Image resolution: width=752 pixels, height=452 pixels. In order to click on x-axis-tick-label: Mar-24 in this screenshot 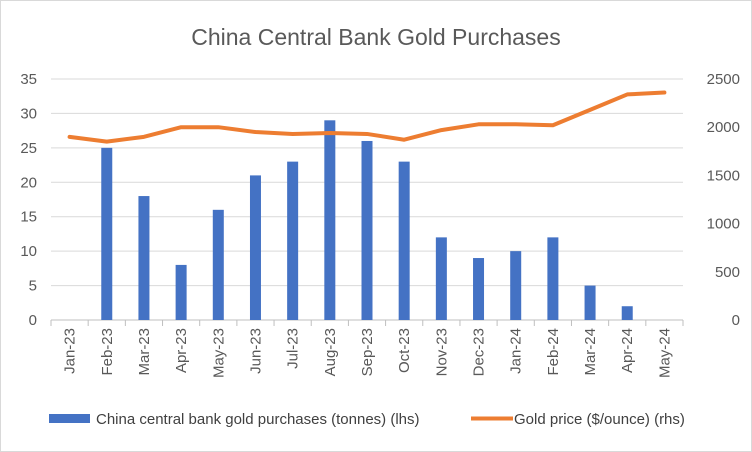, I will do `click(590, 352)`.